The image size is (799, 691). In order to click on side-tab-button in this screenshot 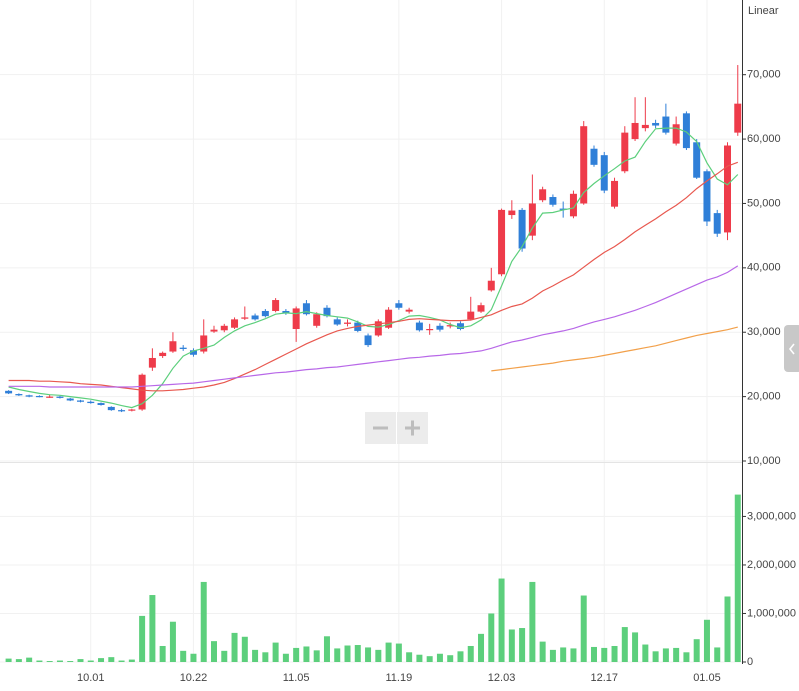, I will do `click(791, 348)`.